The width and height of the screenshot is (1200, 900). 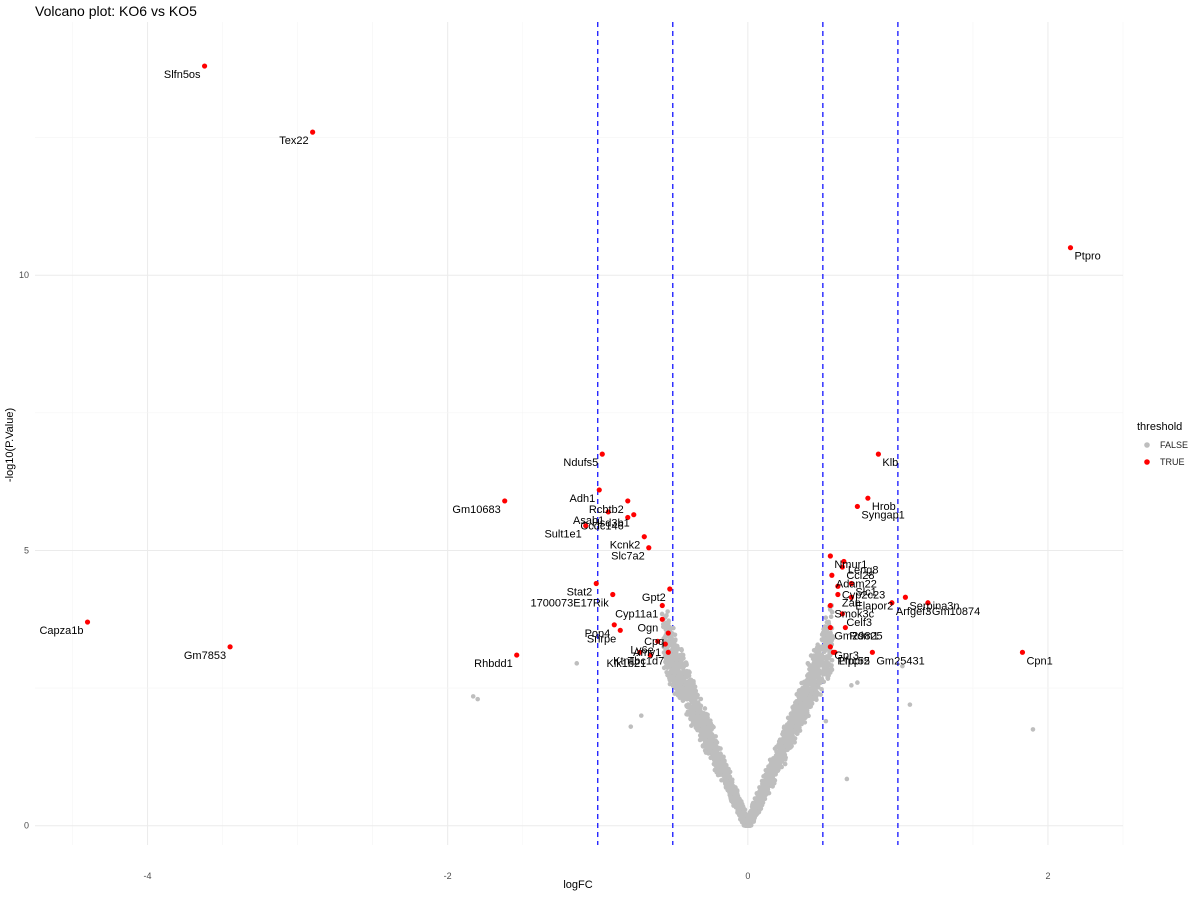 I want to click on gene-label: Asah1, so click(x=588, y=521).